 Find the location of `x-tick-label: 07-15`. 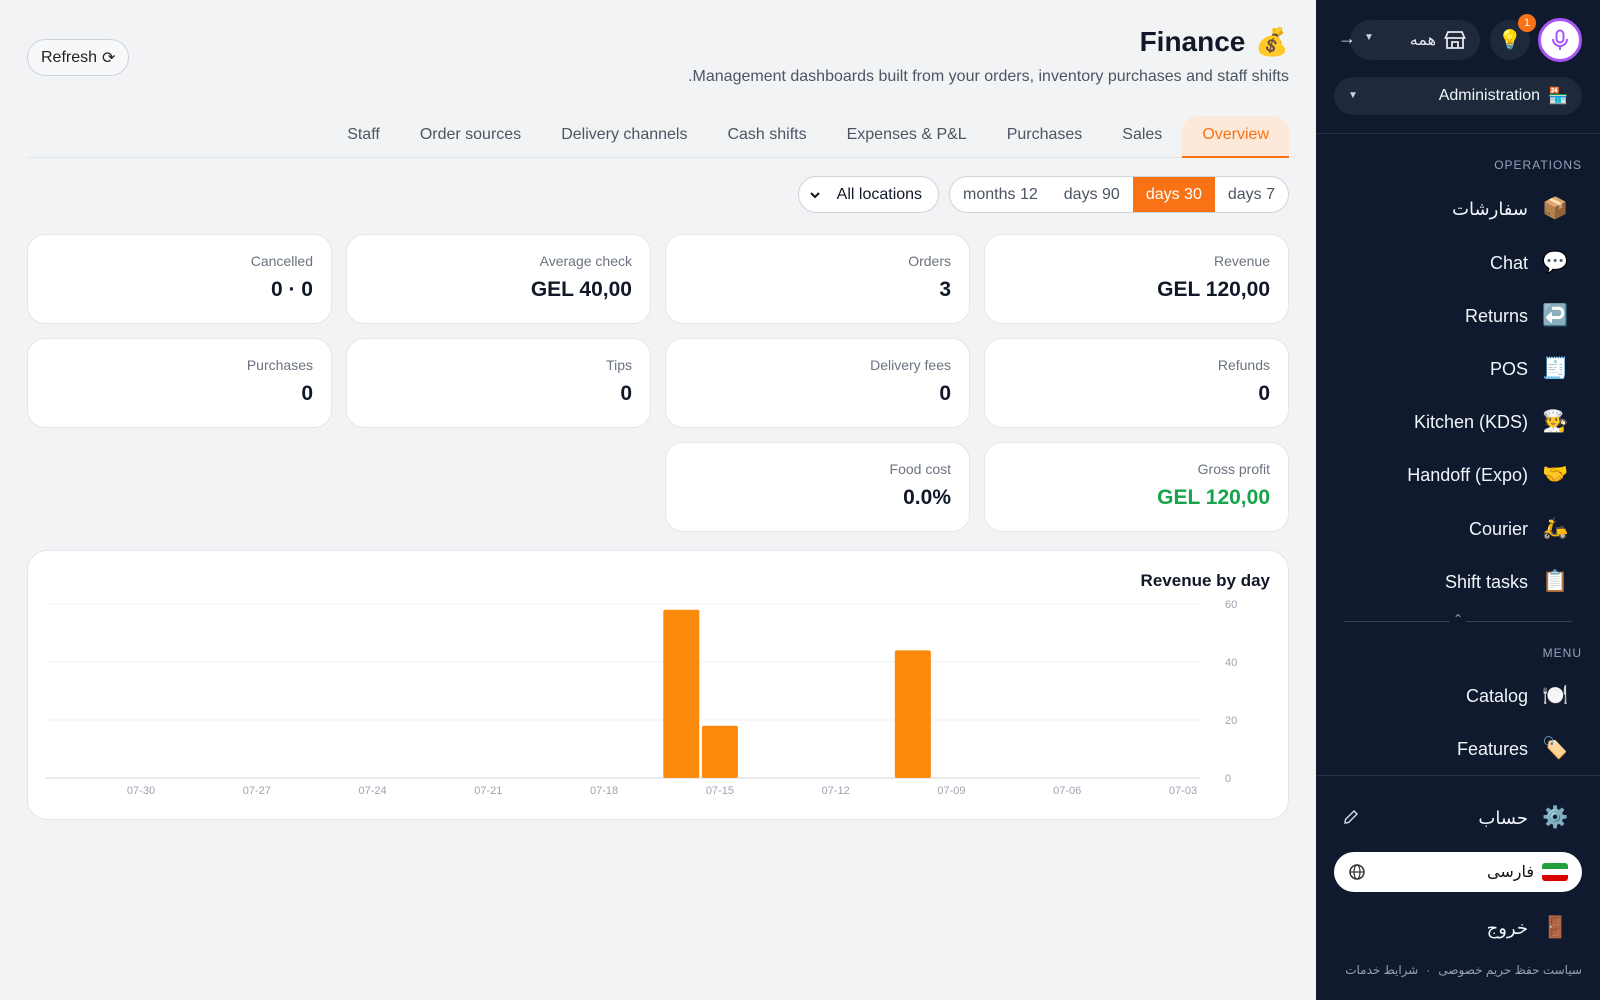

x-tick-label: 07-15 is located at coordinates (720, 791).